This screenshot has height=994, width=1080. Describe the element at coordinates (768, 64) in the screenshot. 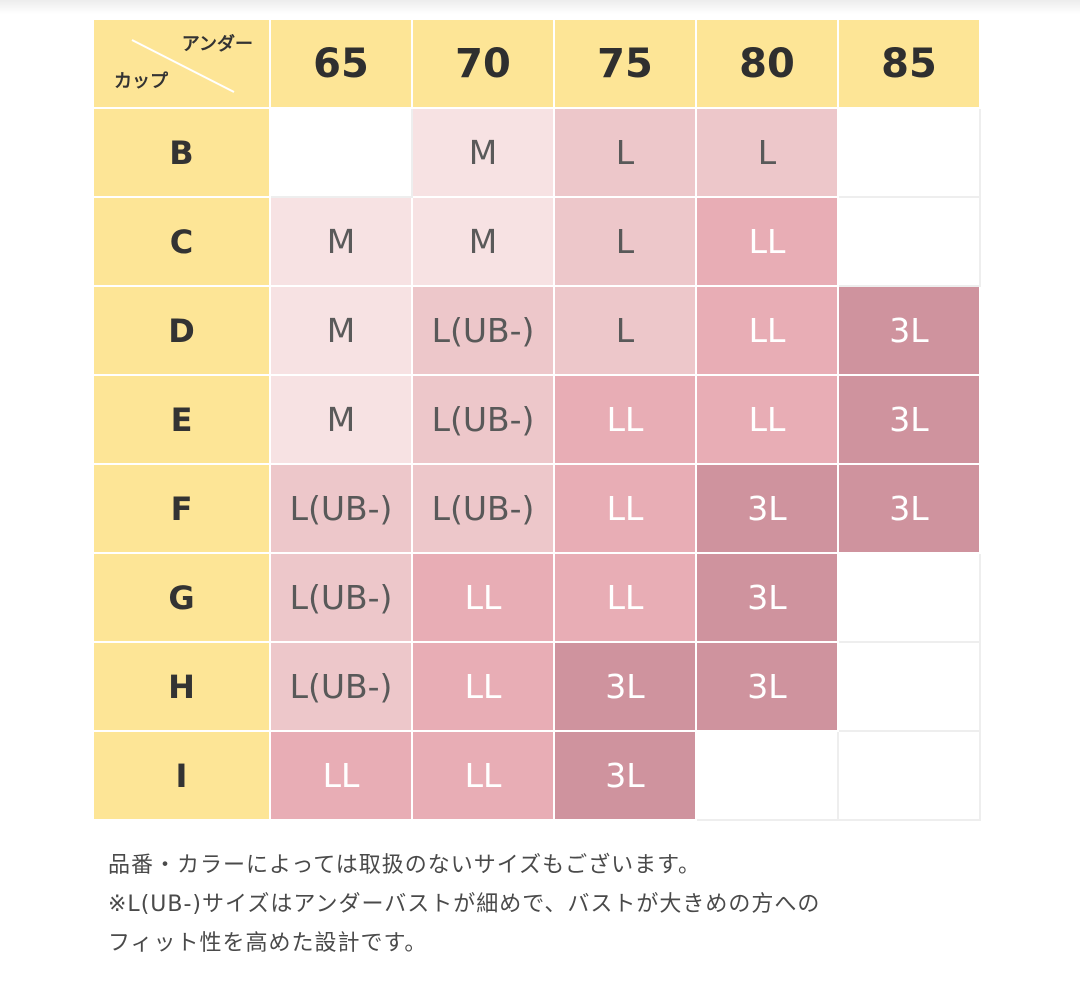

I see `column-header-80: 80` at that location.